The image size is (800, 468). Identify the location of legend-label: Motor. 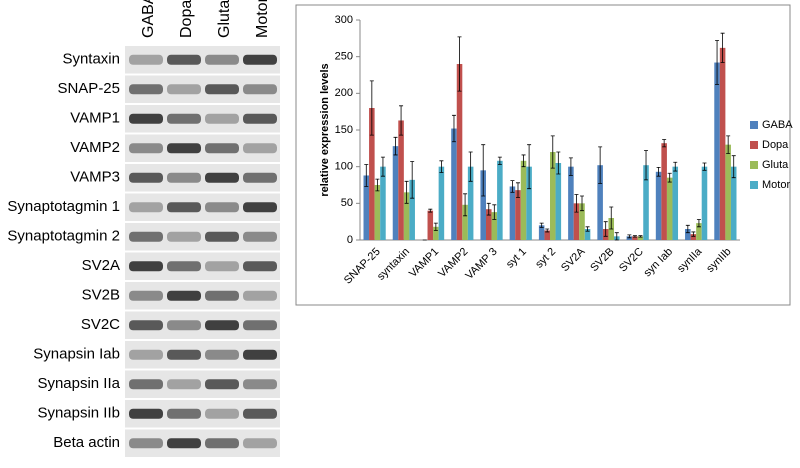
(776, 185).